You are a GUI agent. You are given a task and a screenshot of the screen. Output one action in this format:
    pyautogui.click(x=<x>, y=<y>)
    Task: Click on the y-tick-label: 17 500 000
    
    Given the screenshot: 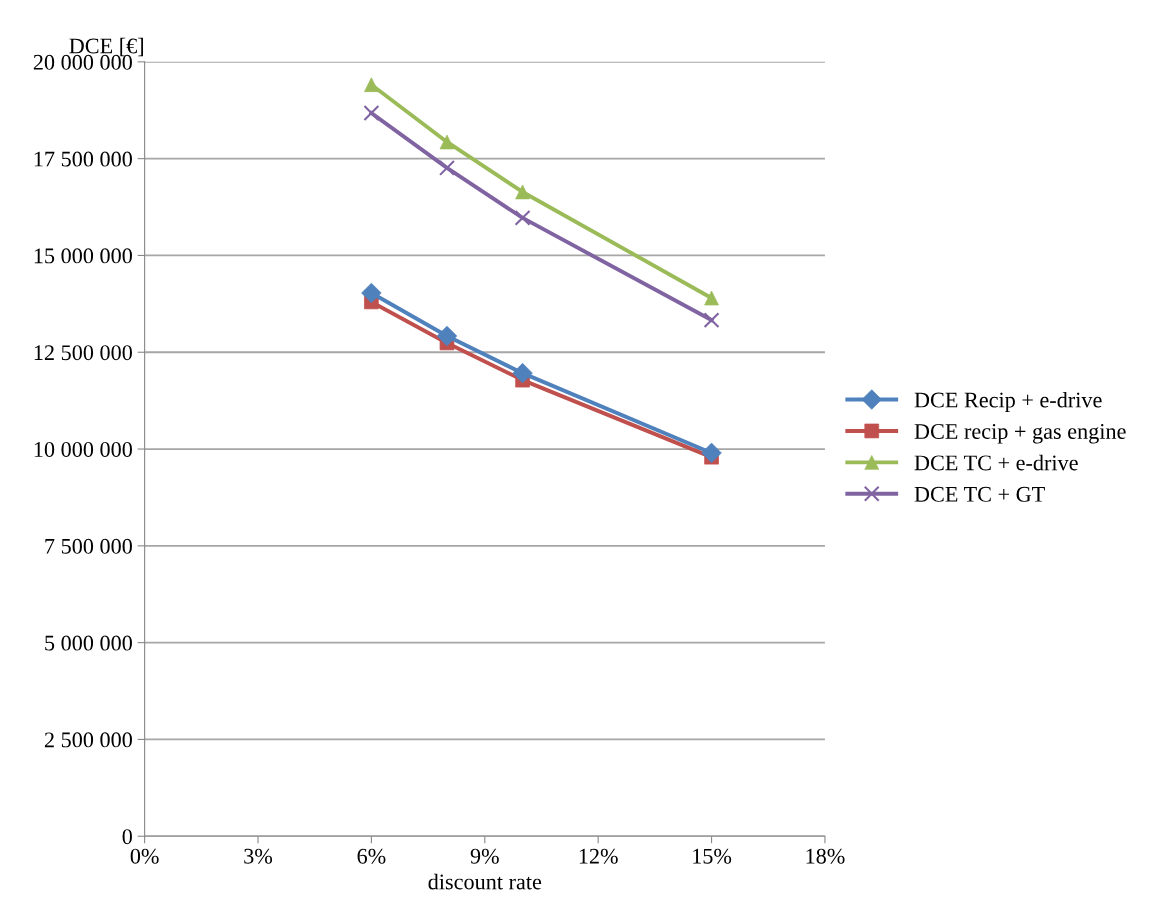 What is the action you would take?
    pyautogui.click(x=83, y=159)
    